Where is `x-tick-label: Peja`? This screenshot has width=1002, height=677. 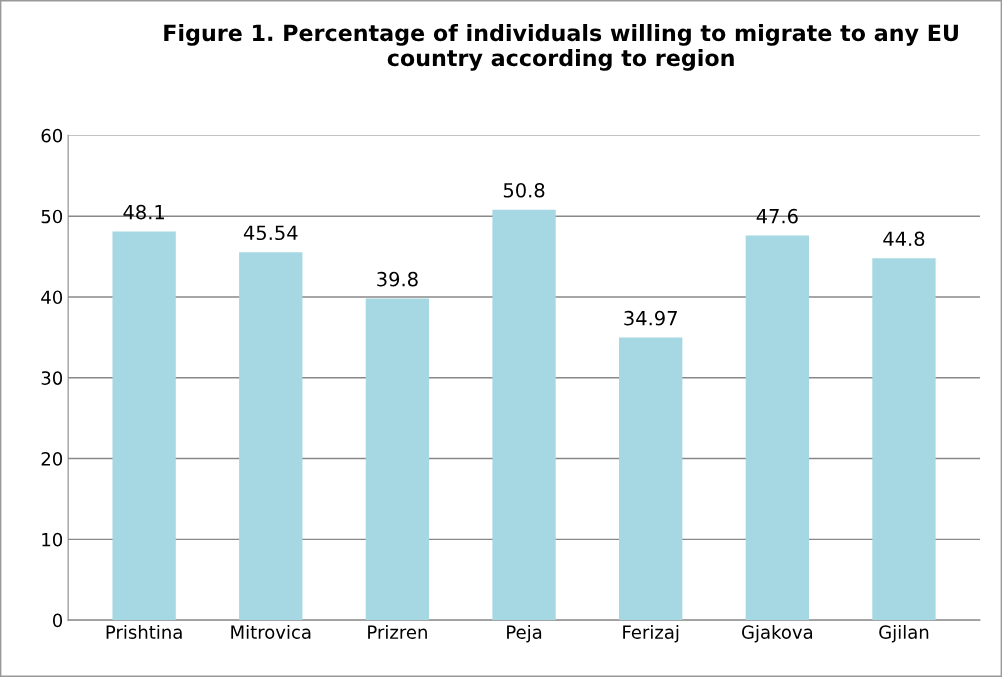
x-tick-label: Peja is located at coordinates (524, 633).